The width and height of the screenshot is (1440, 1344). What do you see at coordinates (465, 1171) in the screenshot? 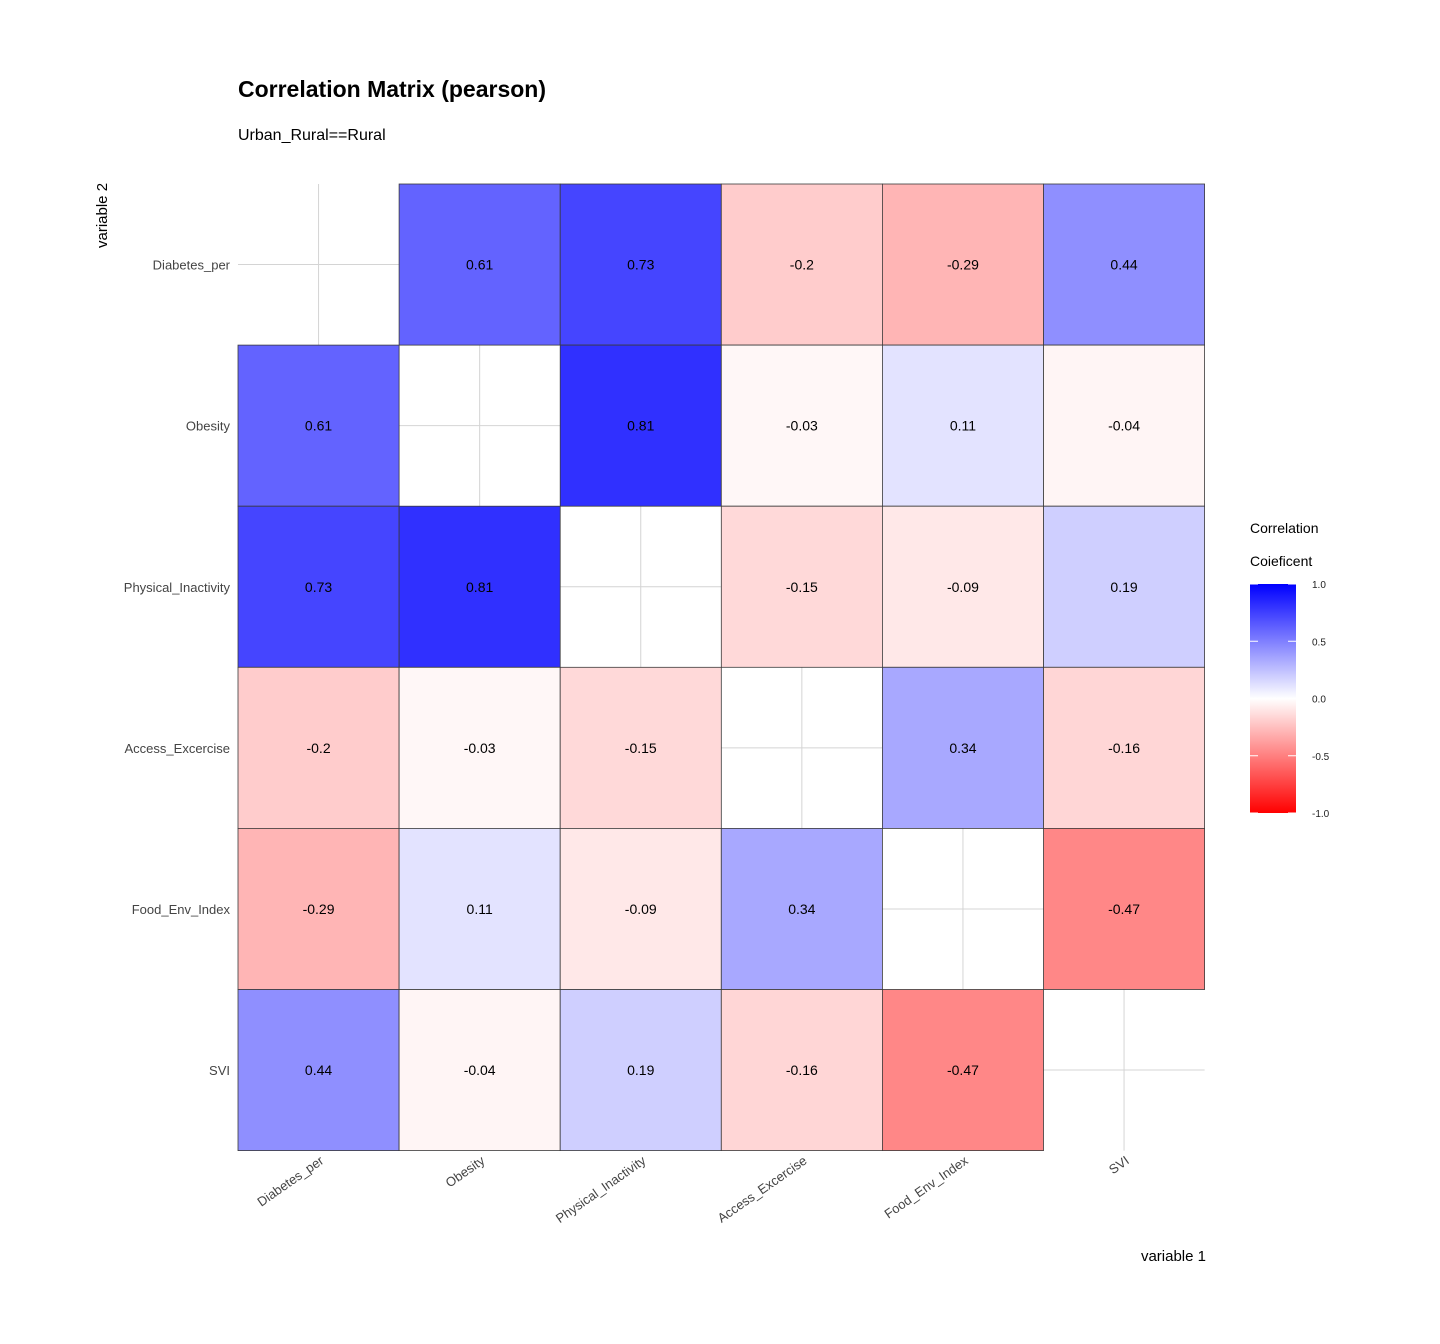
I see `x-tick-label: Obesity` at bounding box center [465, 1171].